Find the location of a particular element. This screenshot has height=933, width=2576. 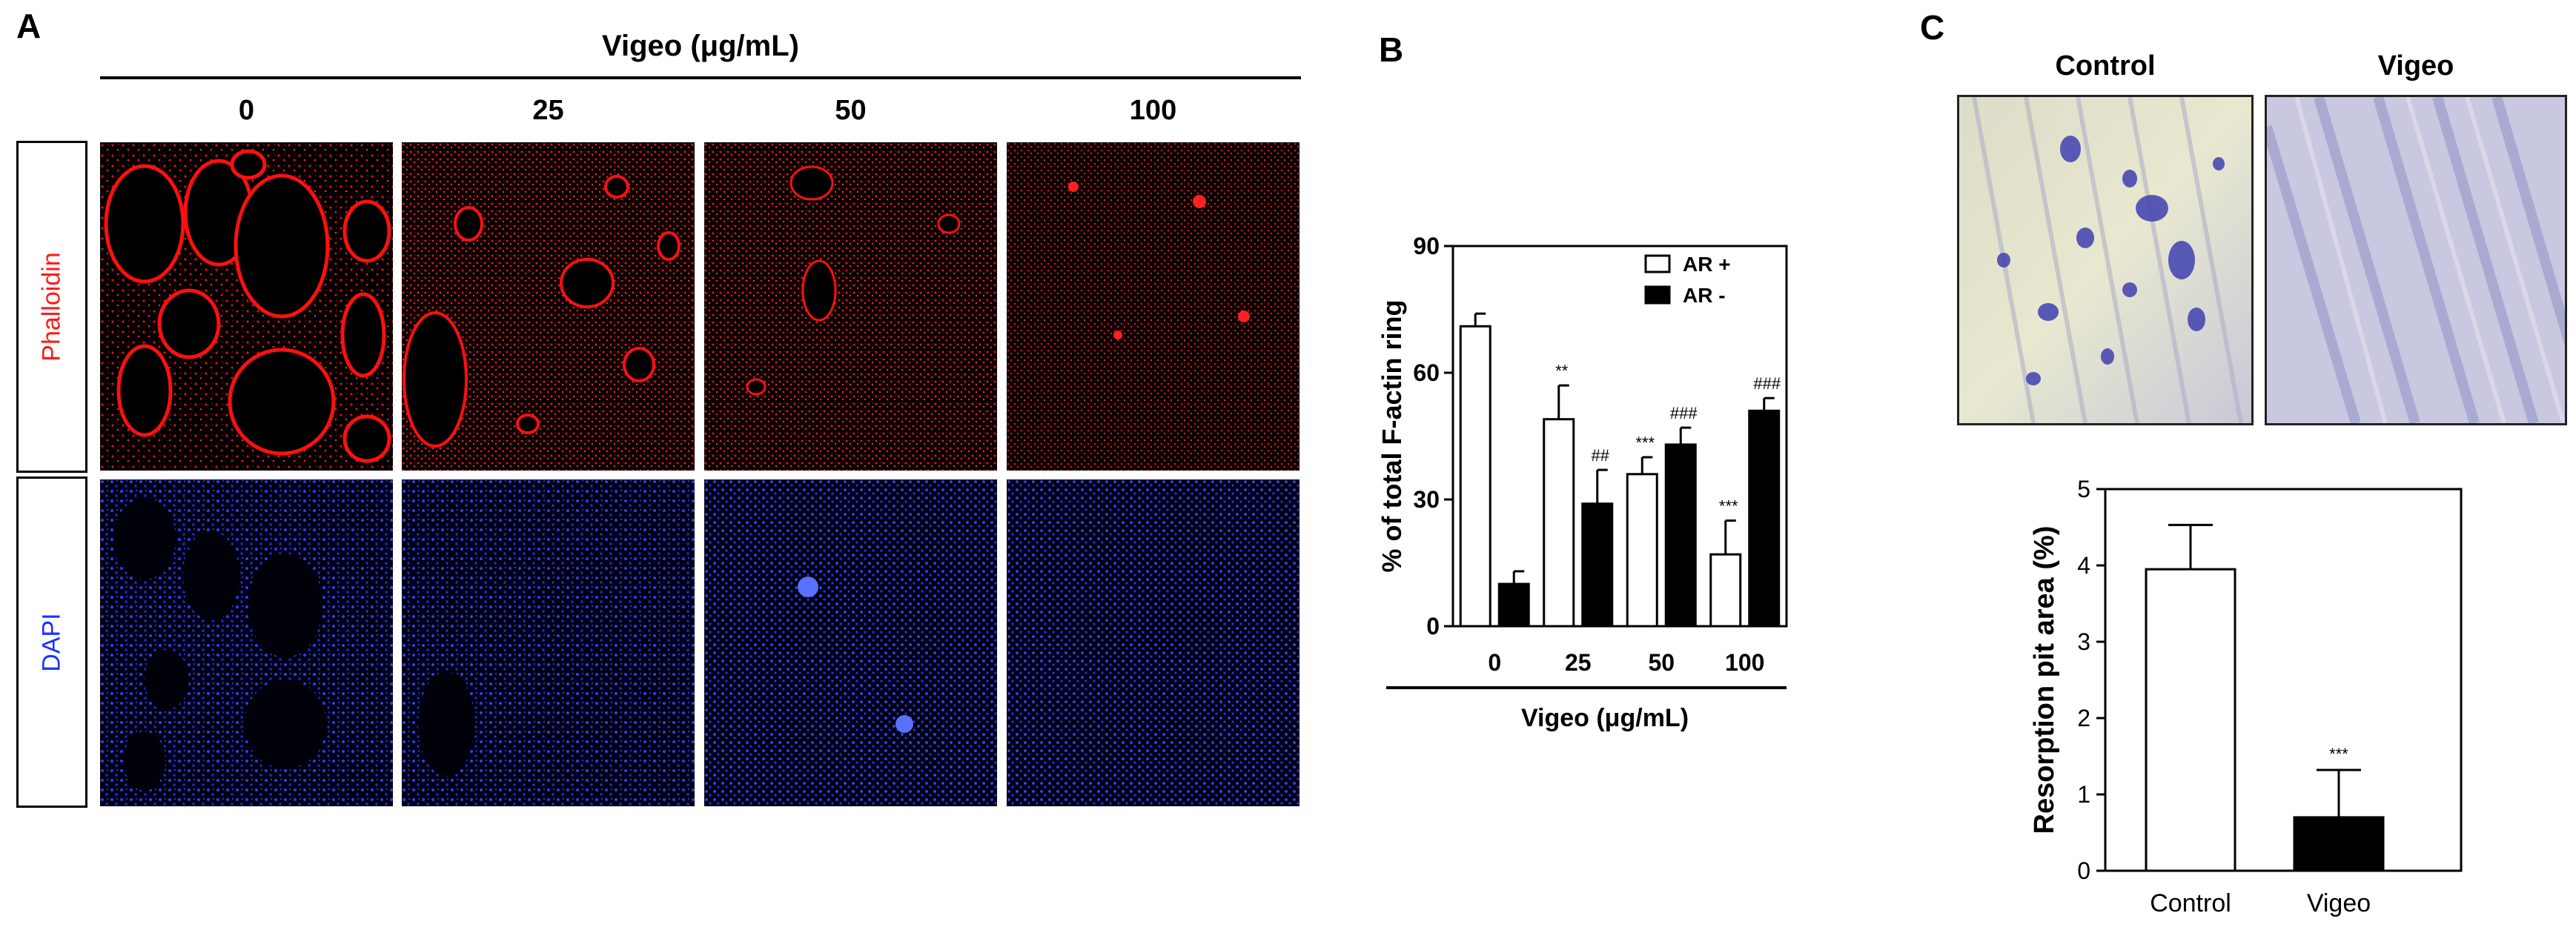

row-label-box-dapi: DAPI is located at coordinates (51, 642).